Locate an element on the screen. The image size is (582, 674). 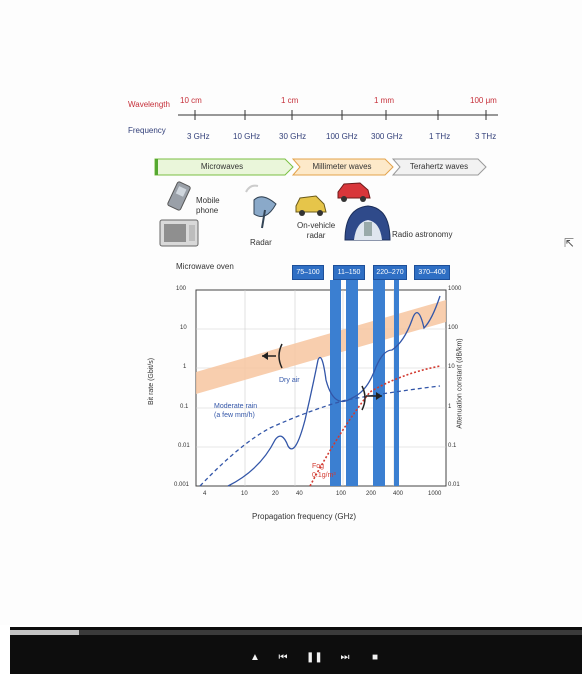
wavelength-tick: 1 cm is located at coordinates (290, 100).